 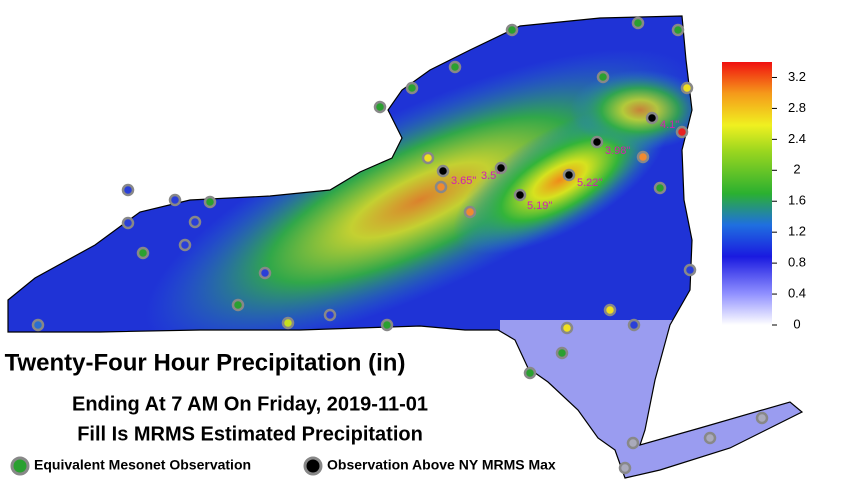 I want to click on colorbar-tick-label: 0.8, so click(x=797, y=262).